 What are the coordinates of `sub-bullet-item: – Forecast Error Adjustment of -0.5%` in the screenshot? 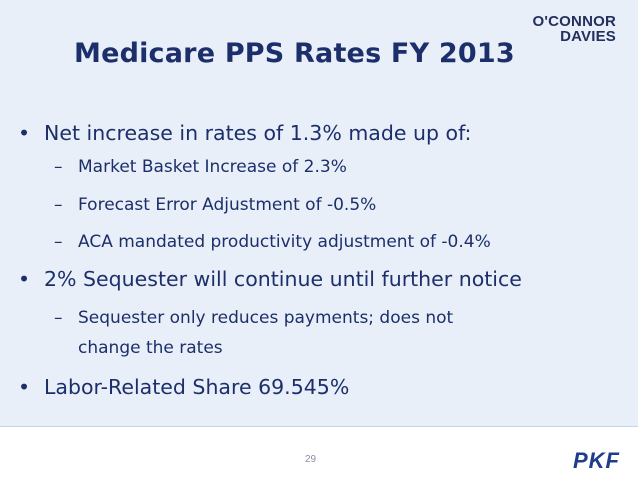 It's located at (215, 205).